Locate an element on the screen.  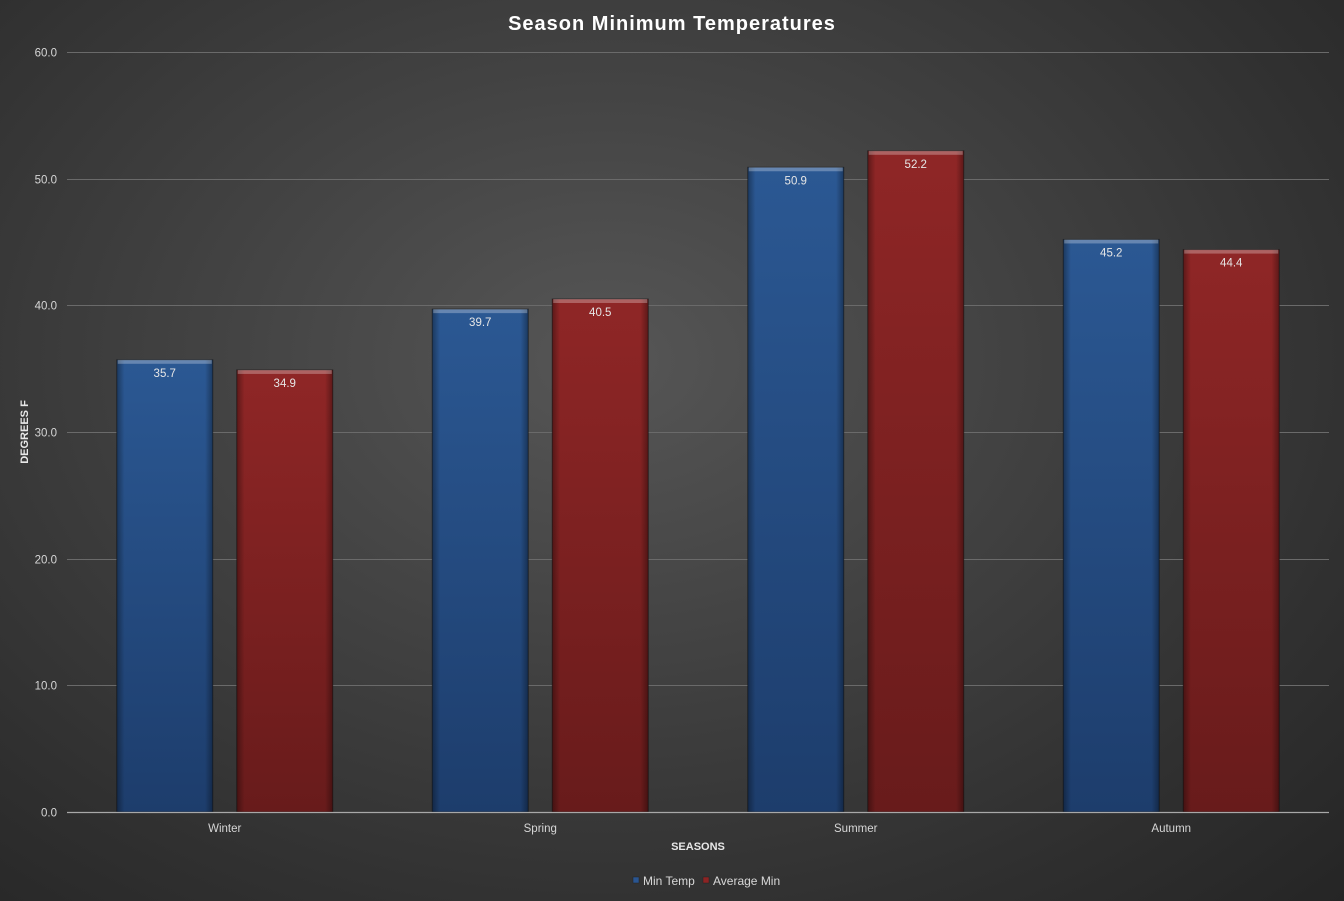
y-tick-label: 30.0 is located at coordinates (46, 434).